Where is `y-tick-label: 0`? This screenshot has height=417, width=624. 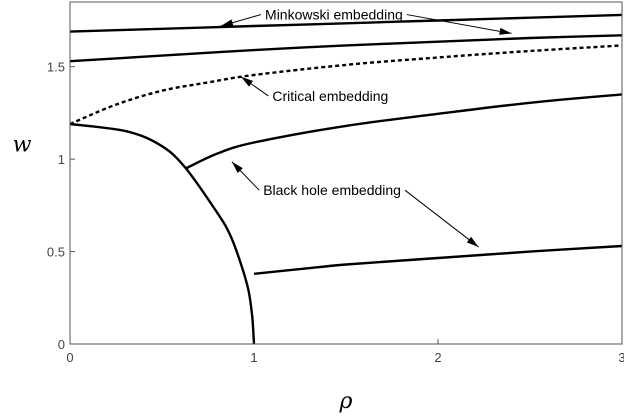
y-tick-label: 0 is located at coordinates (61, 344).